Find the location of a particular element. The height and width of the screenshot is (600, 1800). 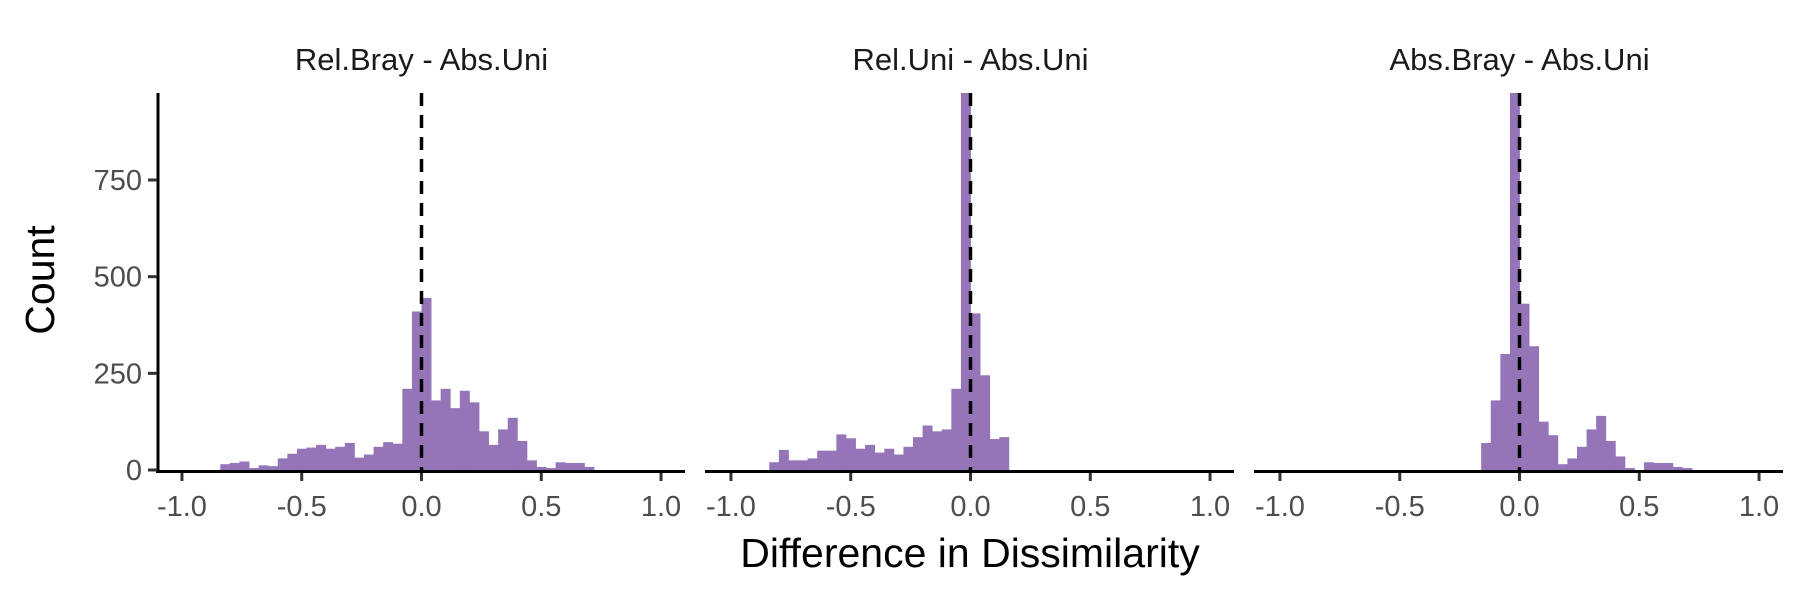

y-axis-title: Count is located at coordinates (40, 280).